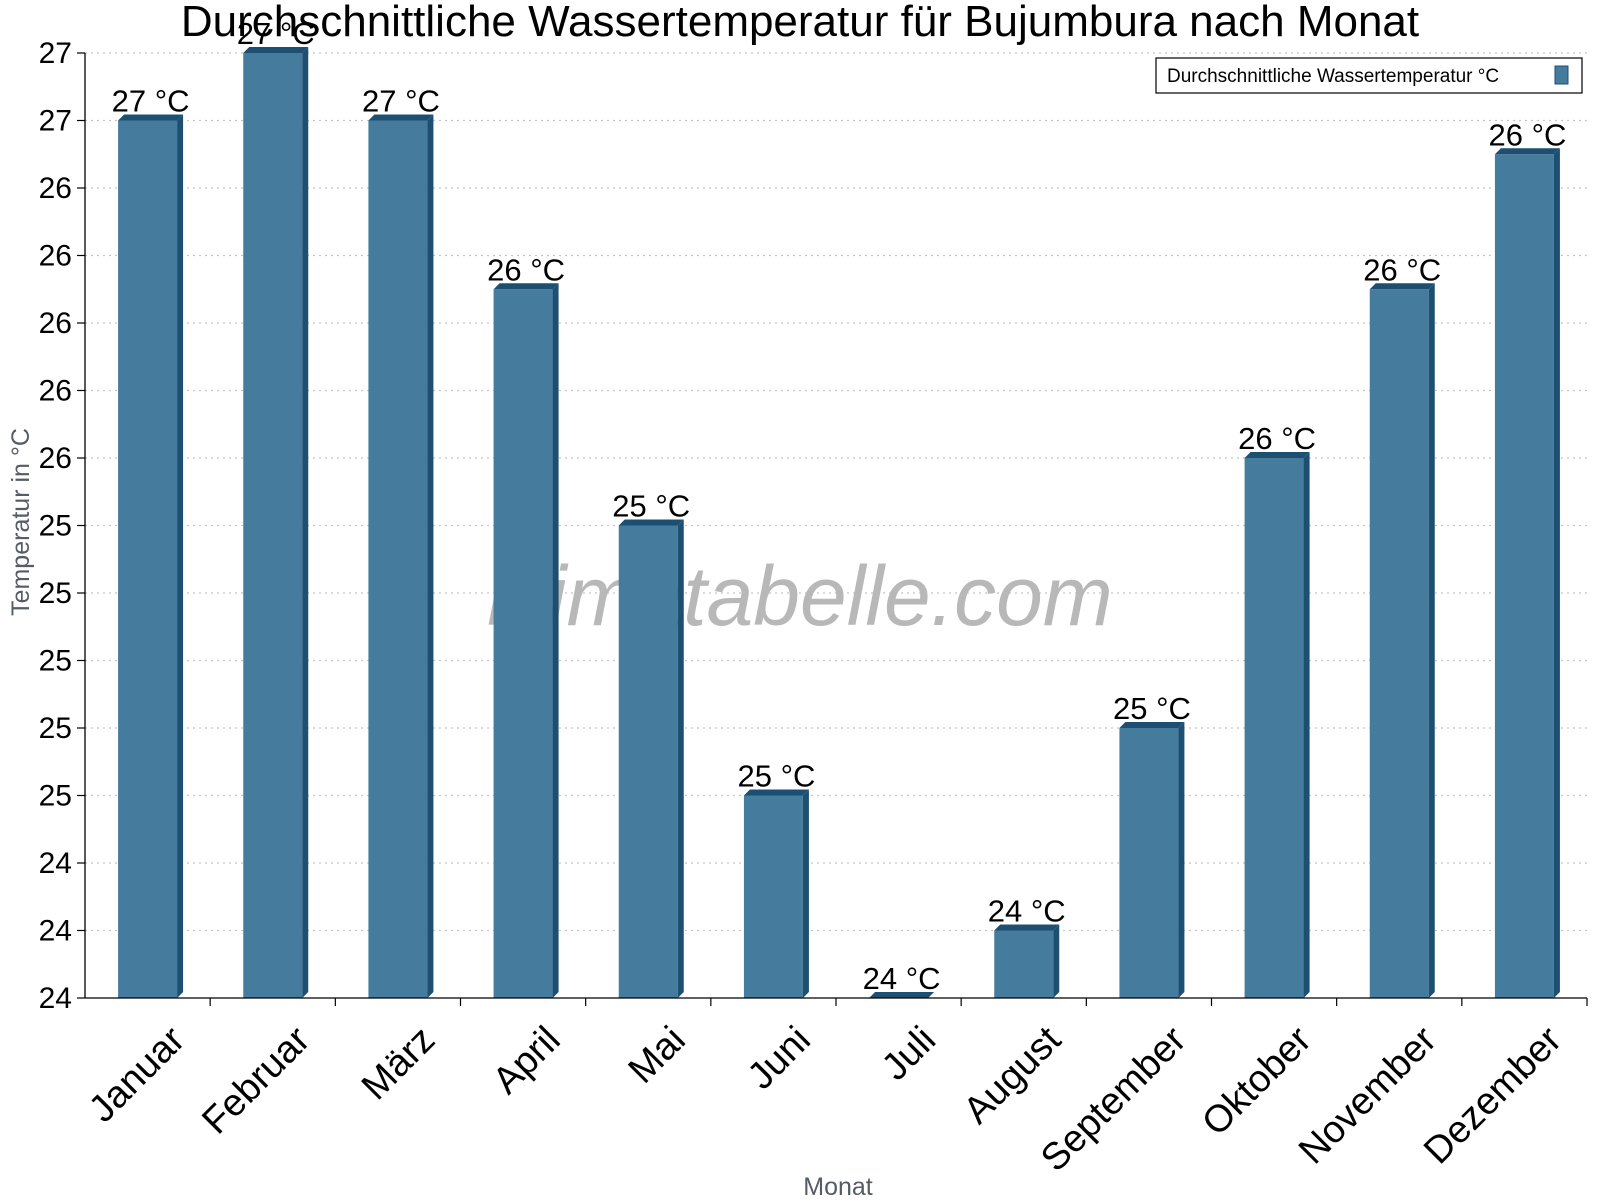  What do you see at coordinates (779, 1058) in the screenshot?
I see `x-tick-label: Juni` at bounding box center [779, 1058].